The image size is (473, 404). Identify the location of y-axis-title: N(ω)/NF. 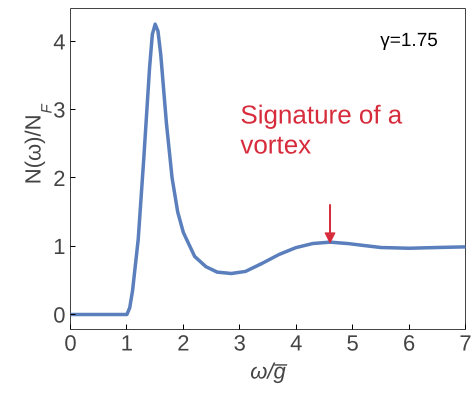
(38, 144).